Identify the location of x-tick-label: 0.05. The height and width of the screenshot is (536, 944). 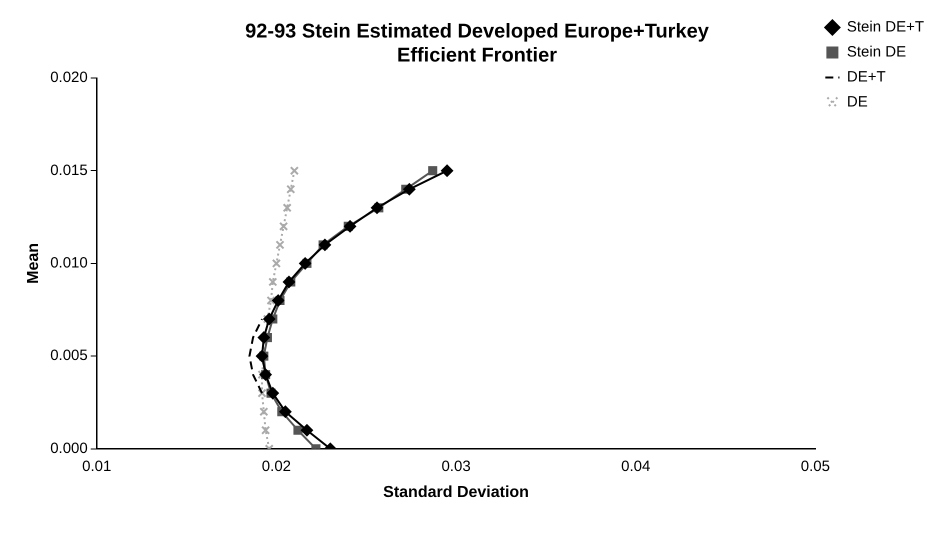
(815, 466).